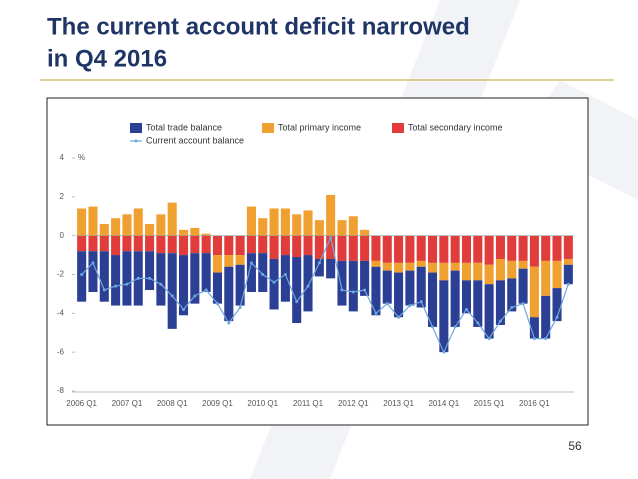 The height and width of the screenshot is (479, 638). Describe the element at coordinates (575, 446) in the screenshot. I see `page-number: 56` at that location.